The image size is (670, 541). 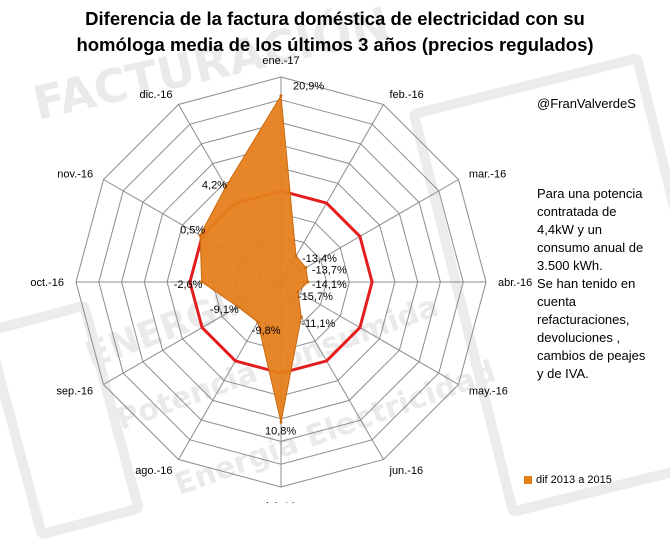 I want to click on category-label: ago.-16, so click(x=153, y=471).